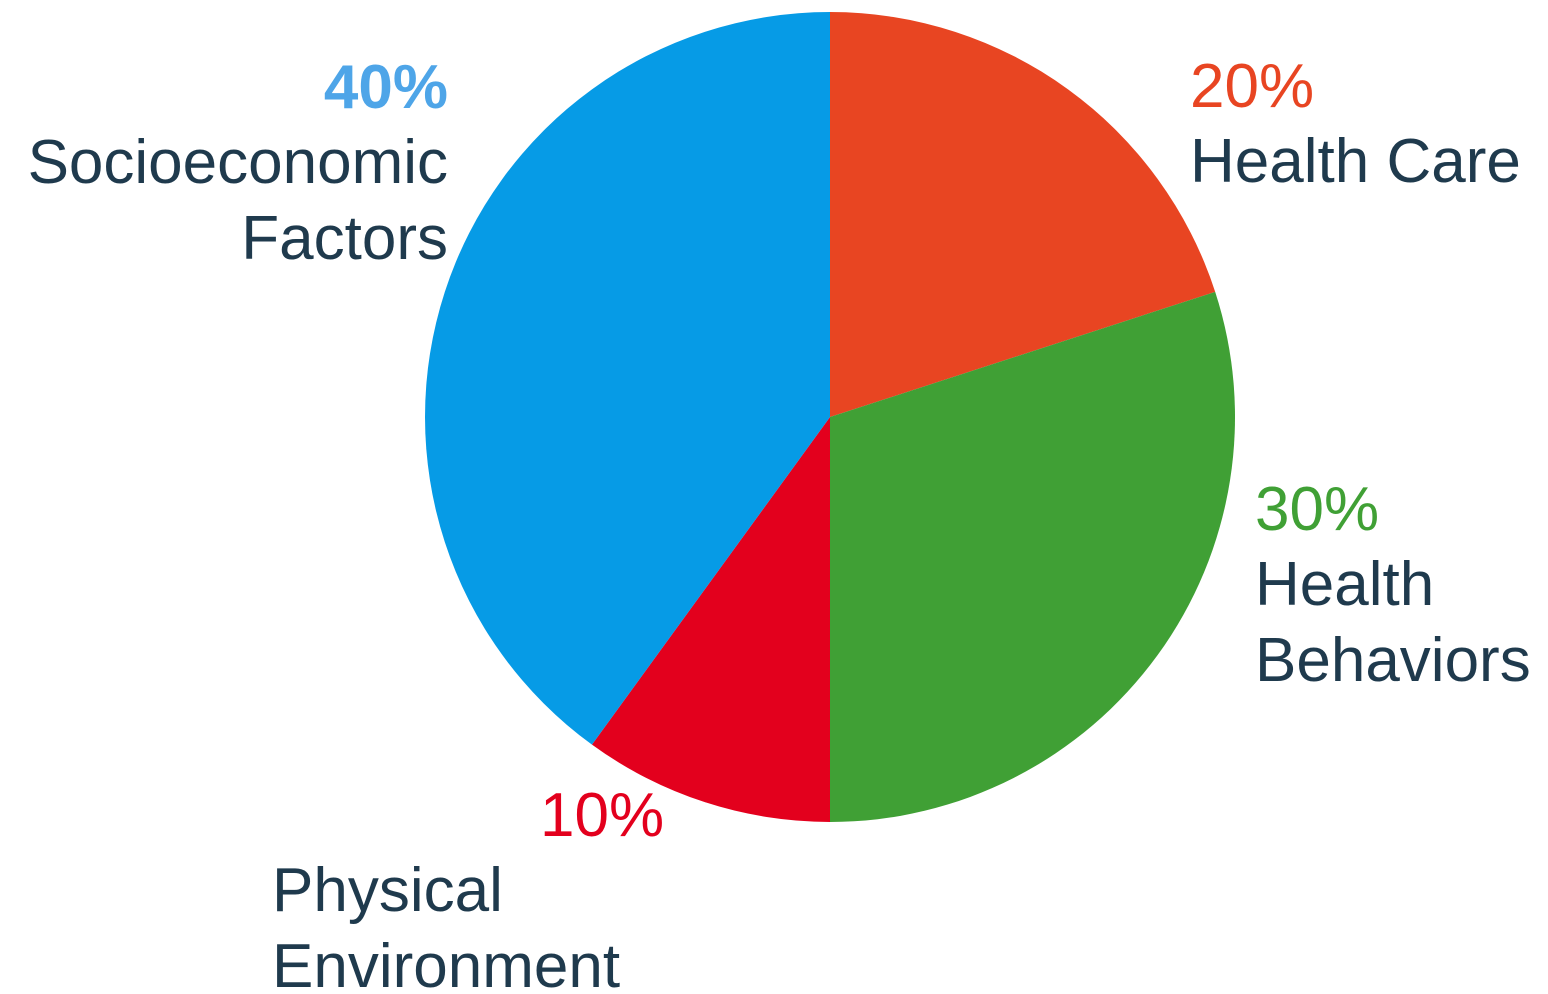  I want to click on category-label-physical-environment-line-2: Environment, so click(446, 963).